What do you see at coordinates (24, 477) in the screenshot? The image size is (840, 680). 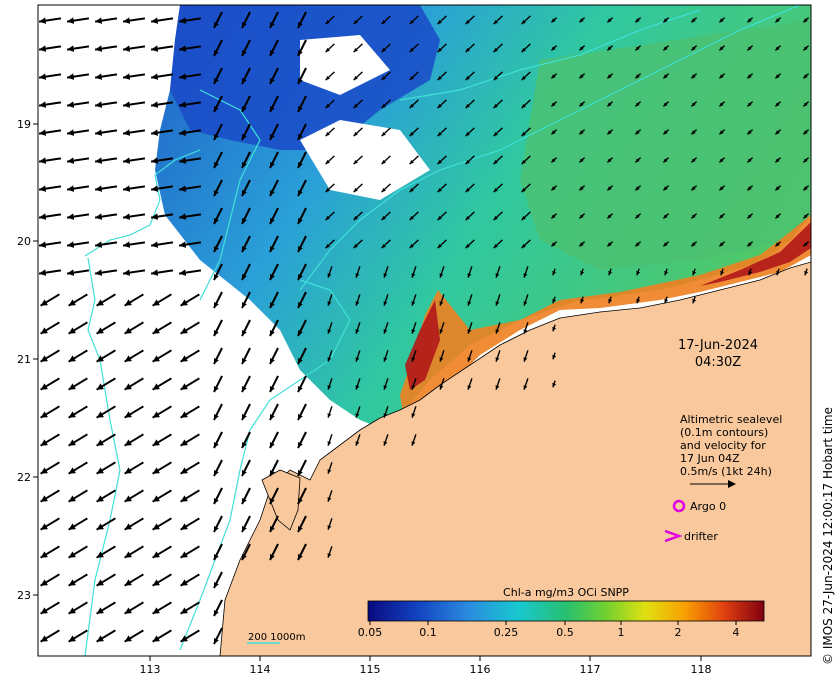 I see `latitude-tick-label: 22` at bounding box center [24, 477].